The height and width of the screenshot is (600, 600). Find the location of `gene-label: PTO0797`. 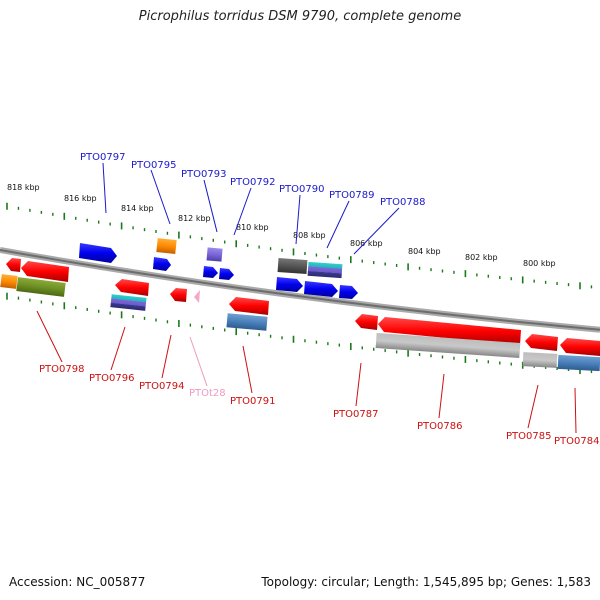

gene-label: PTO0797 is located at coordinates (102, 157).